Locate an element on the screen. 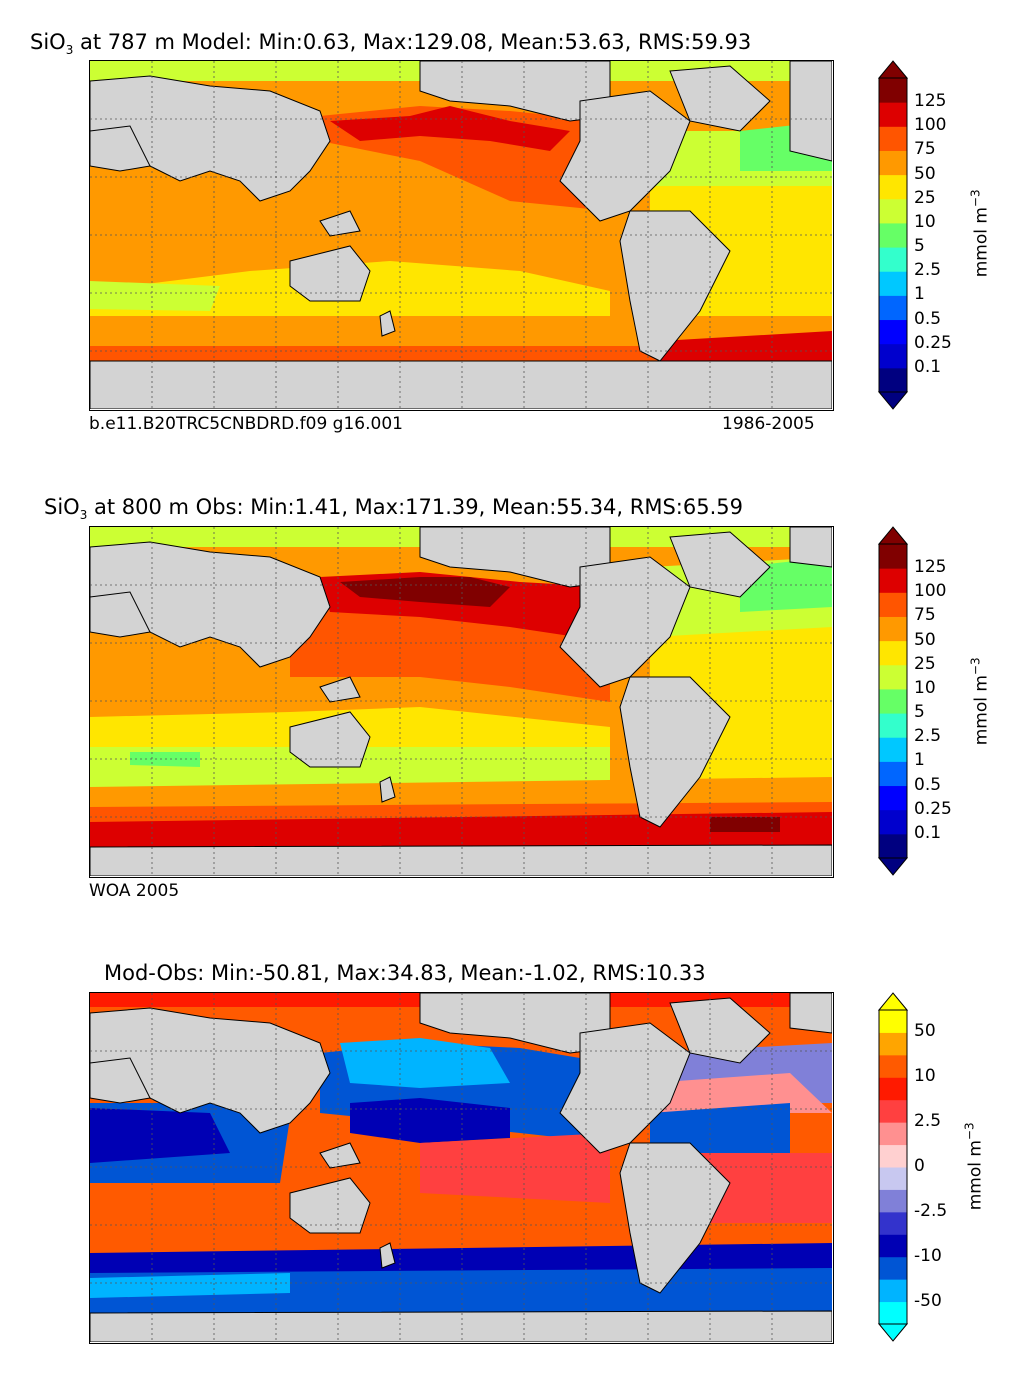 The height and width of the screenshot is (1373, 1022). panel-2-title-subscript: 3 is located at coordinates (83, 515).